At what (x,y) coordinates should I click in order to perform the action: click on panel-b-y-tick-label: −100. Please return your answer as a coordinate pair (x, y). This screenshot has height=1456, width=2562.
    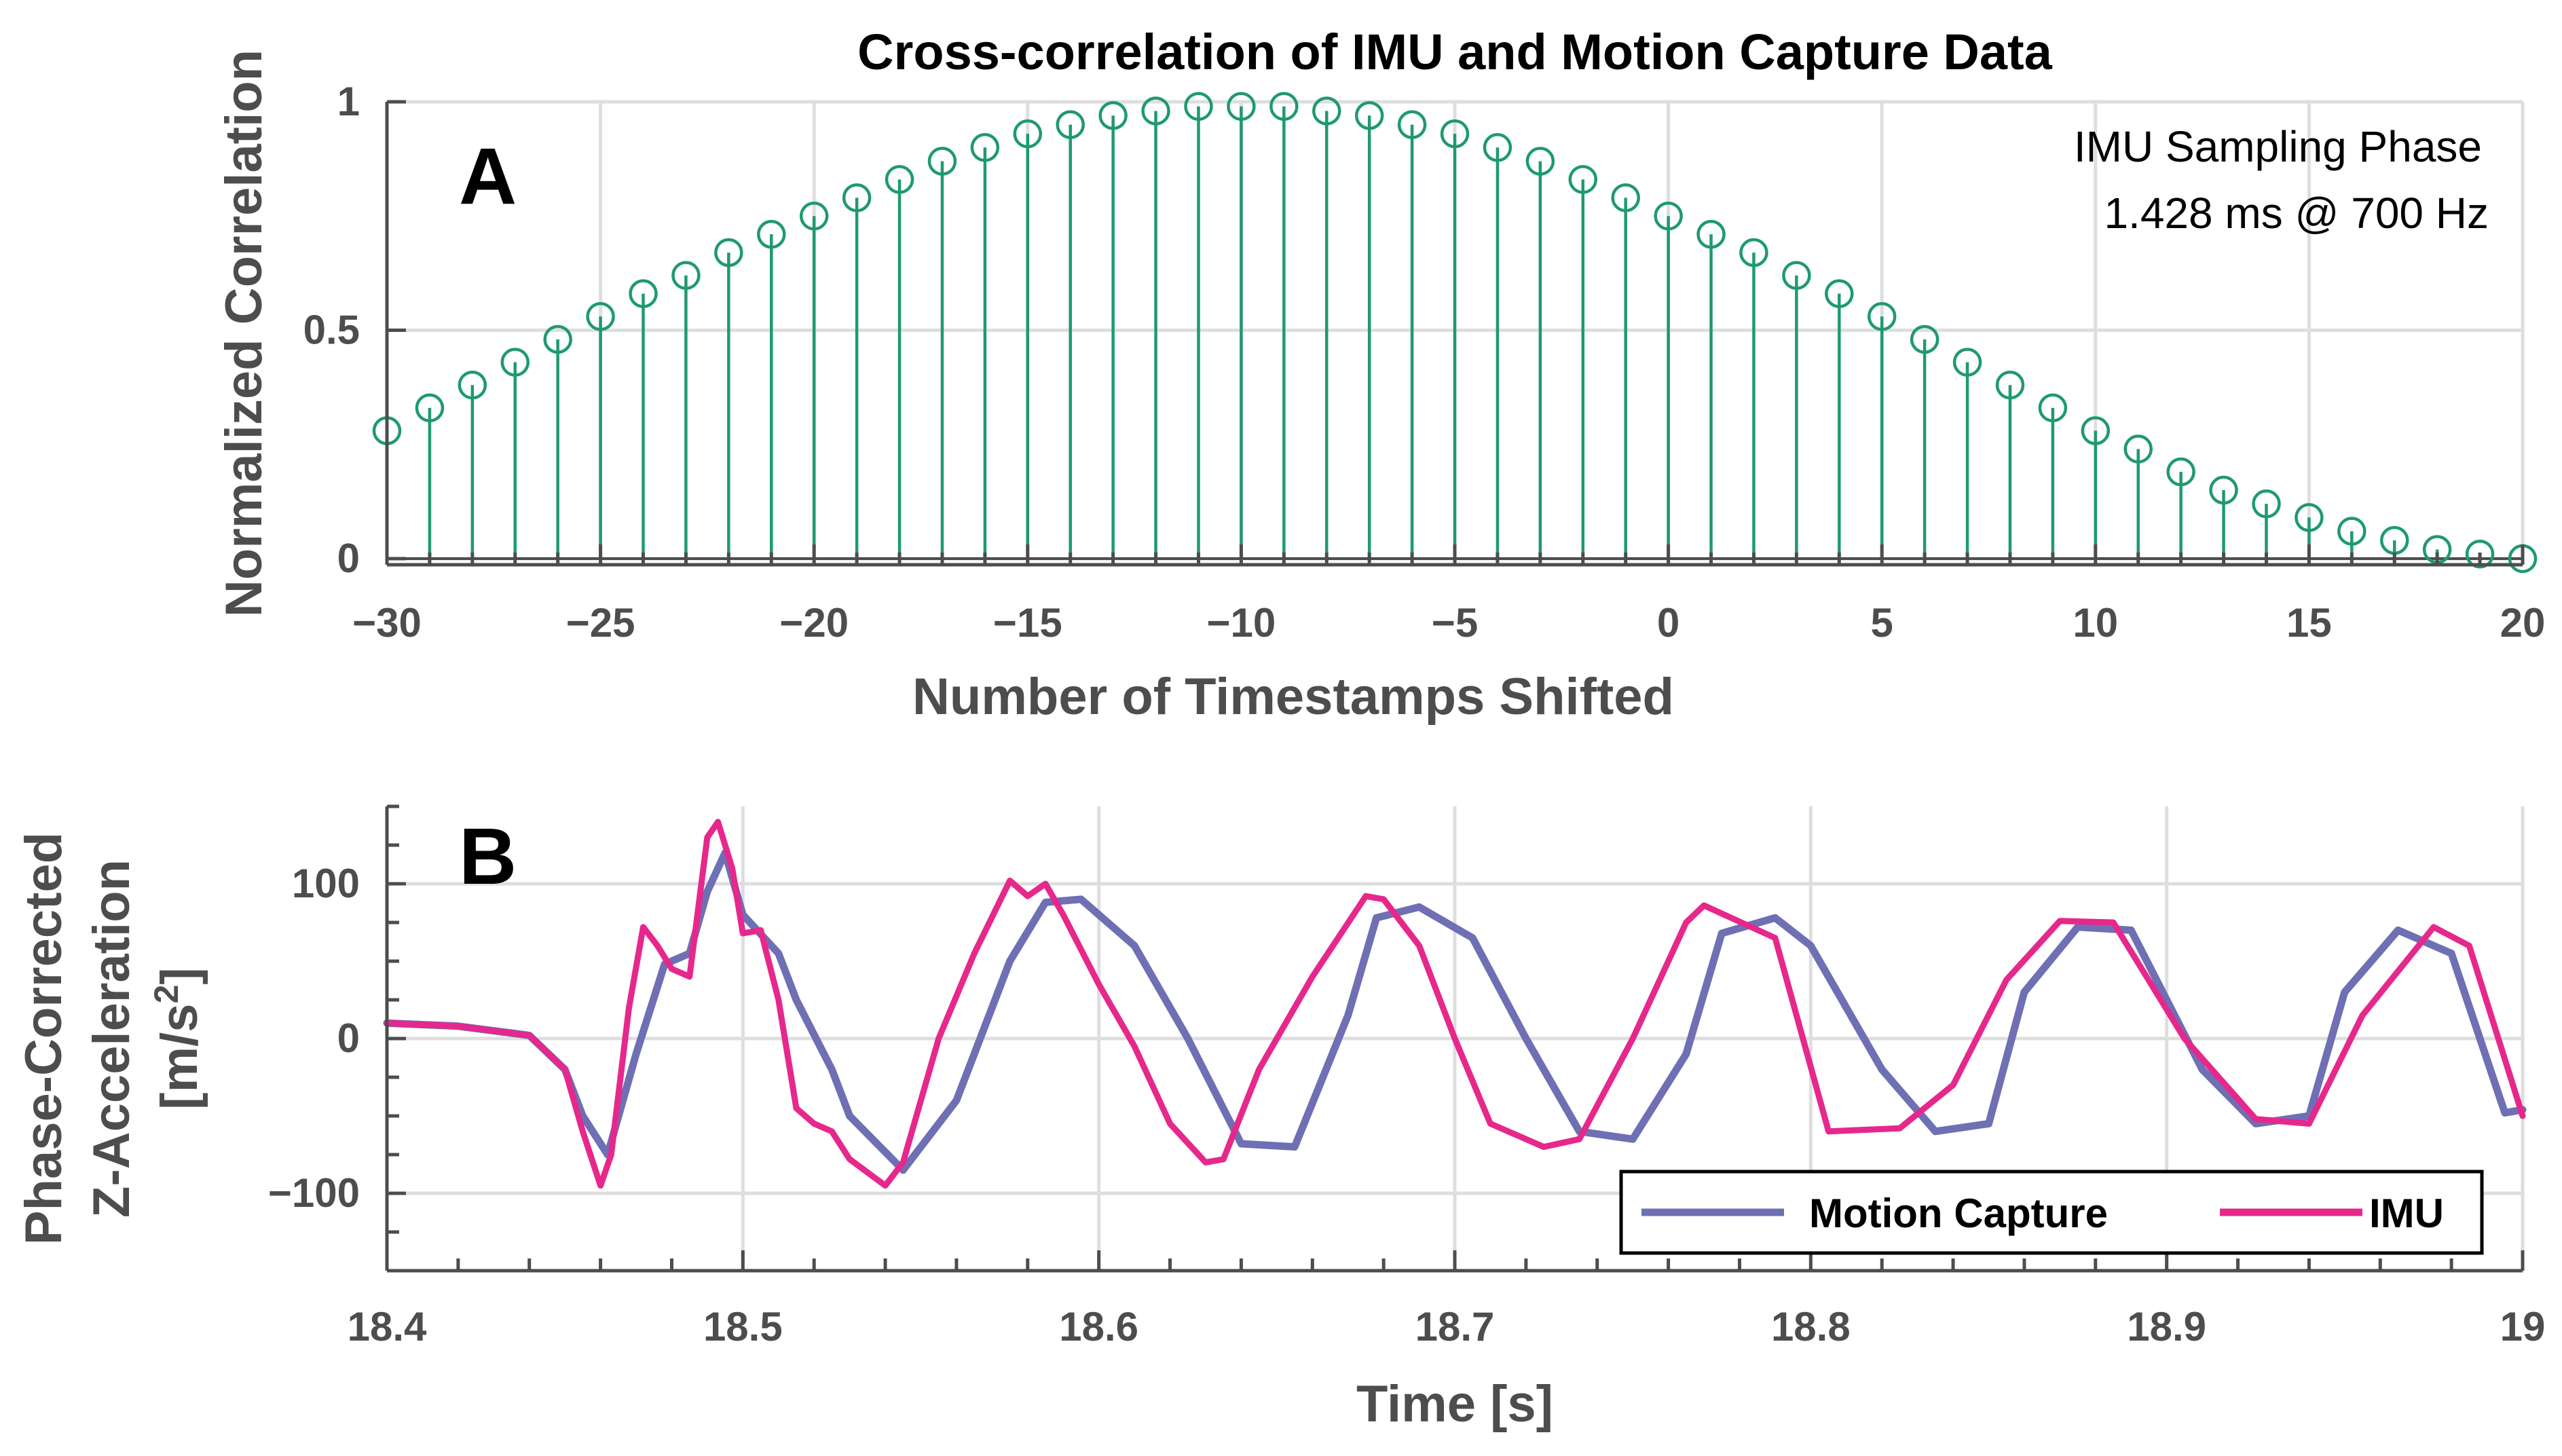
    Looking at the image, I should click on (314, 1193).